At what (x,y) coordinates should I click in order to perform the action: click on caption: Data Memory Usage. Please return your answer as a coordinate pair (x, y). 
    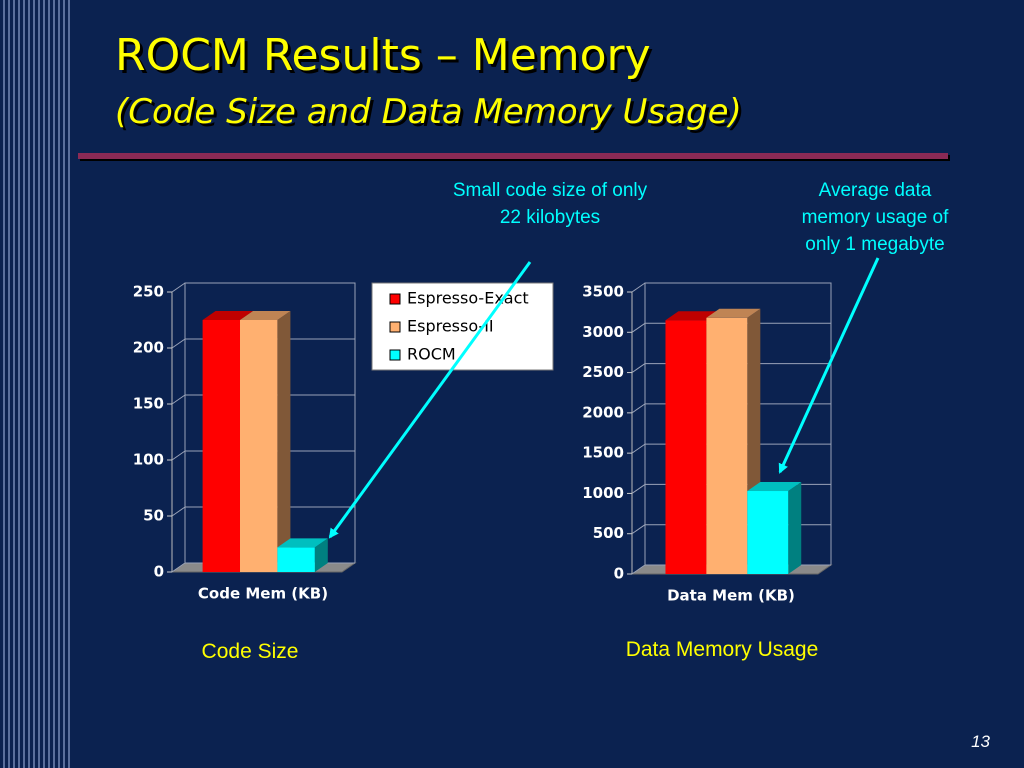
    Looking at the image, I should click on (722, 649).